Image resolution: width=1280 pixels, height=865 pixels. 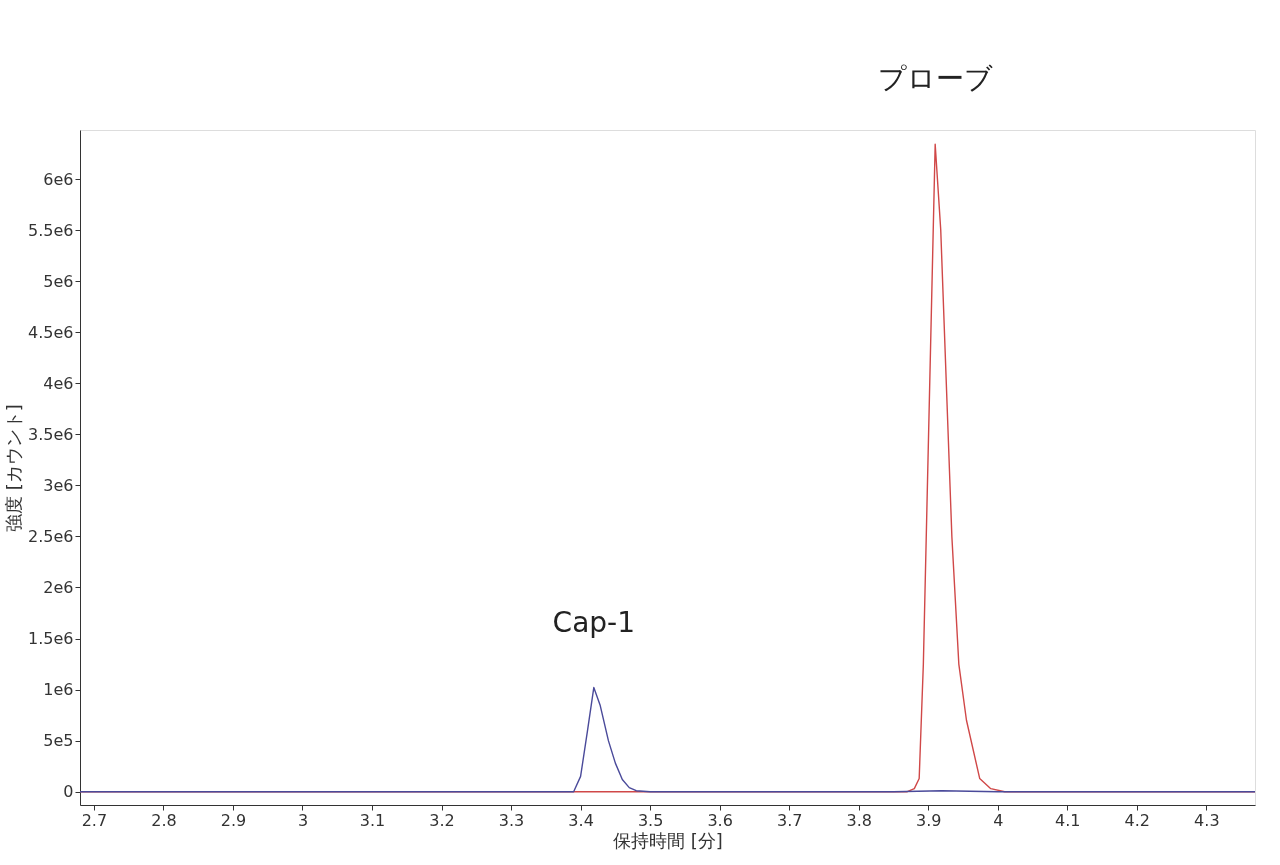 I want to click on x-tick-label: 3.8, so click(x=859, y=820).